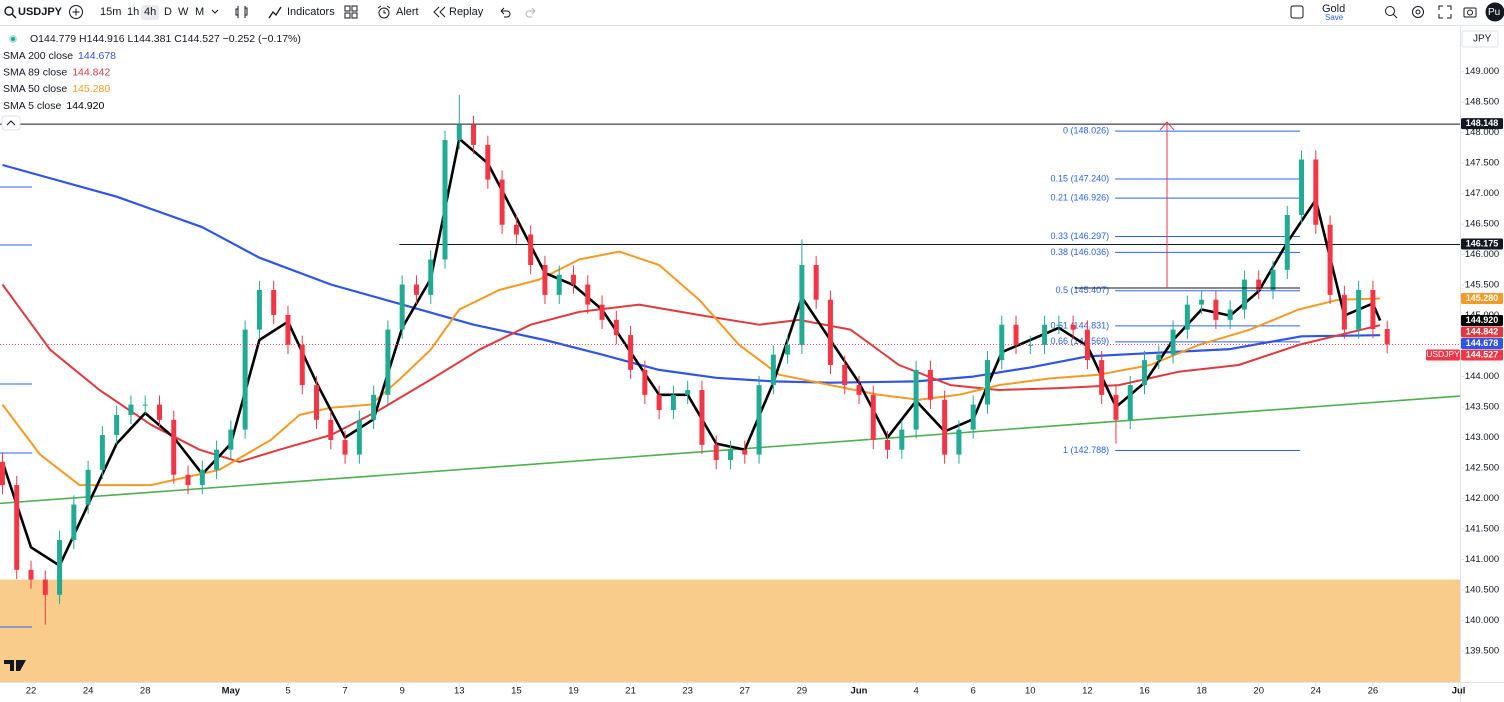  I want to click on legend-name: SMA 89 close, so click(35, 72).